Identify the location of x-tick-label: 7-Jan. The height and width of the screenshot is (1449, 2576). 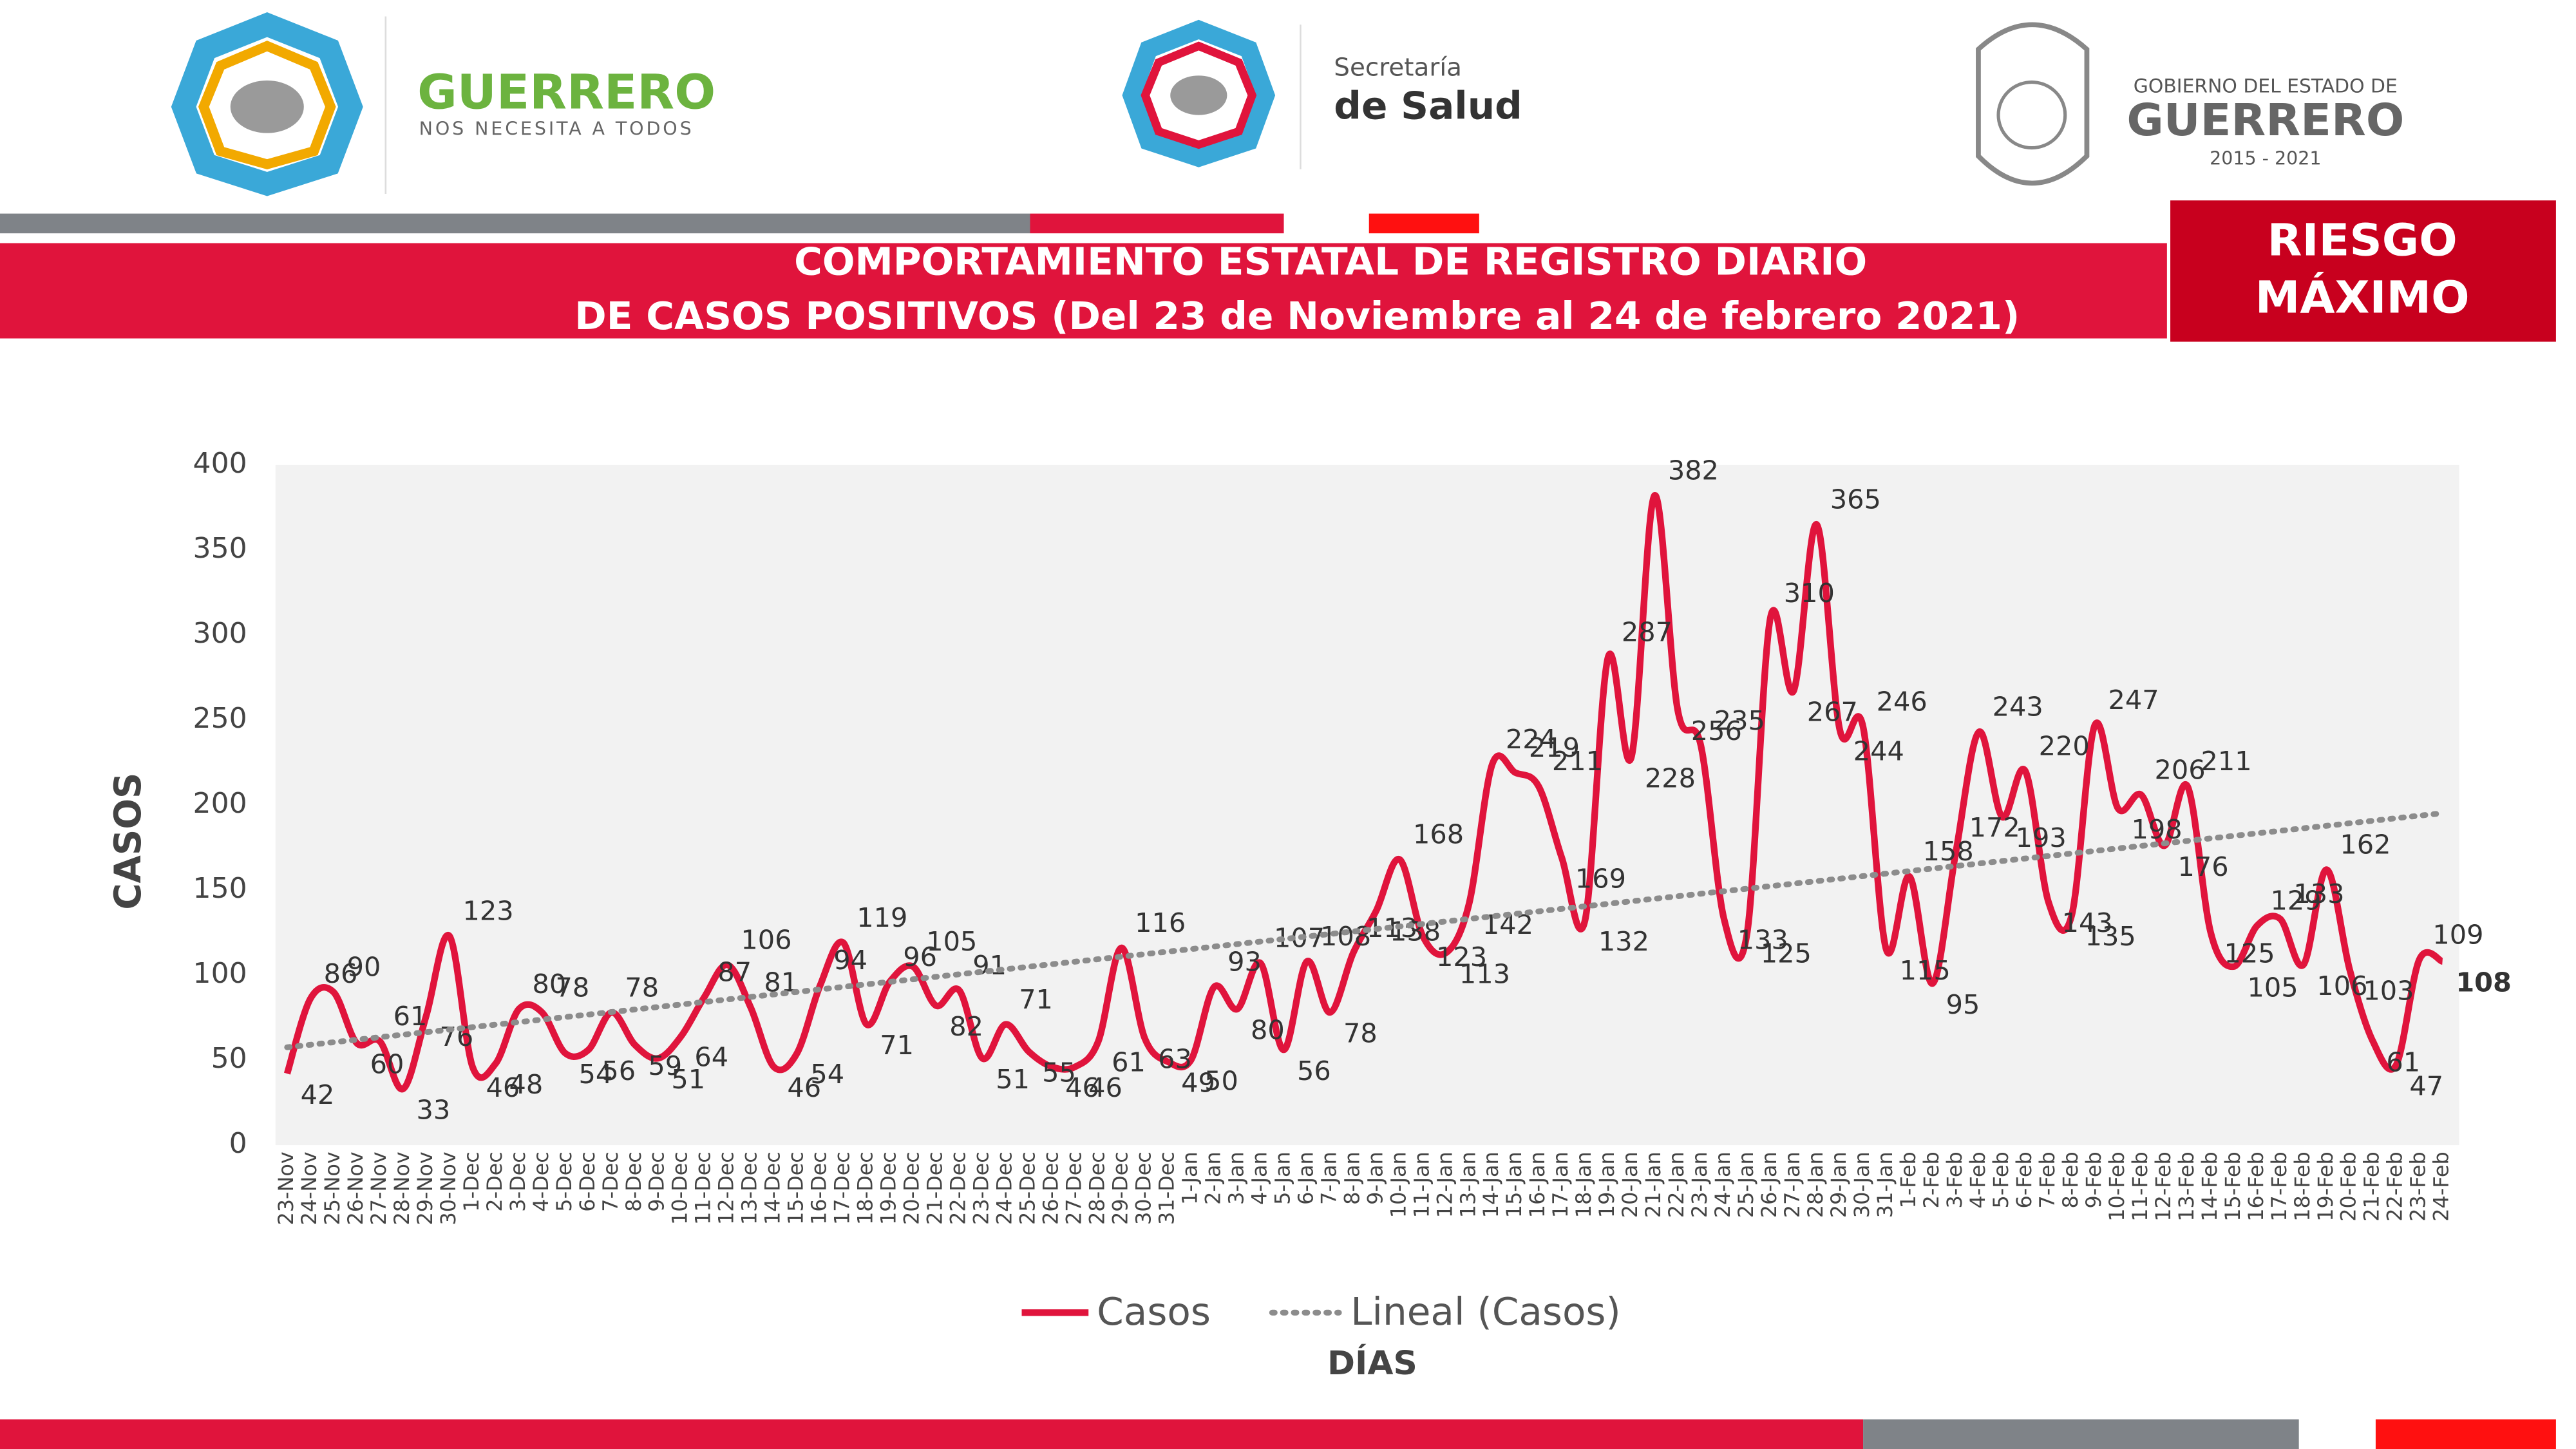
(1329, 1178).